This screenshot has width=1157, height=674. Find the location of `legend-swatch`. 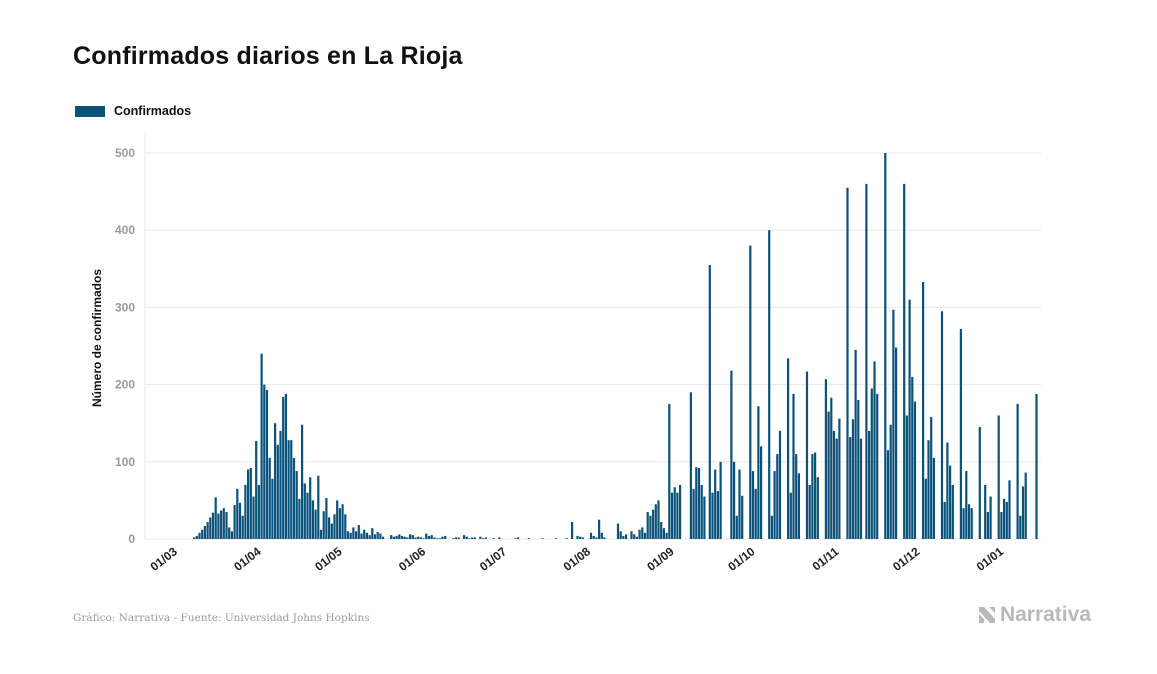

legend-swatch is located at coordinates (90, 111).